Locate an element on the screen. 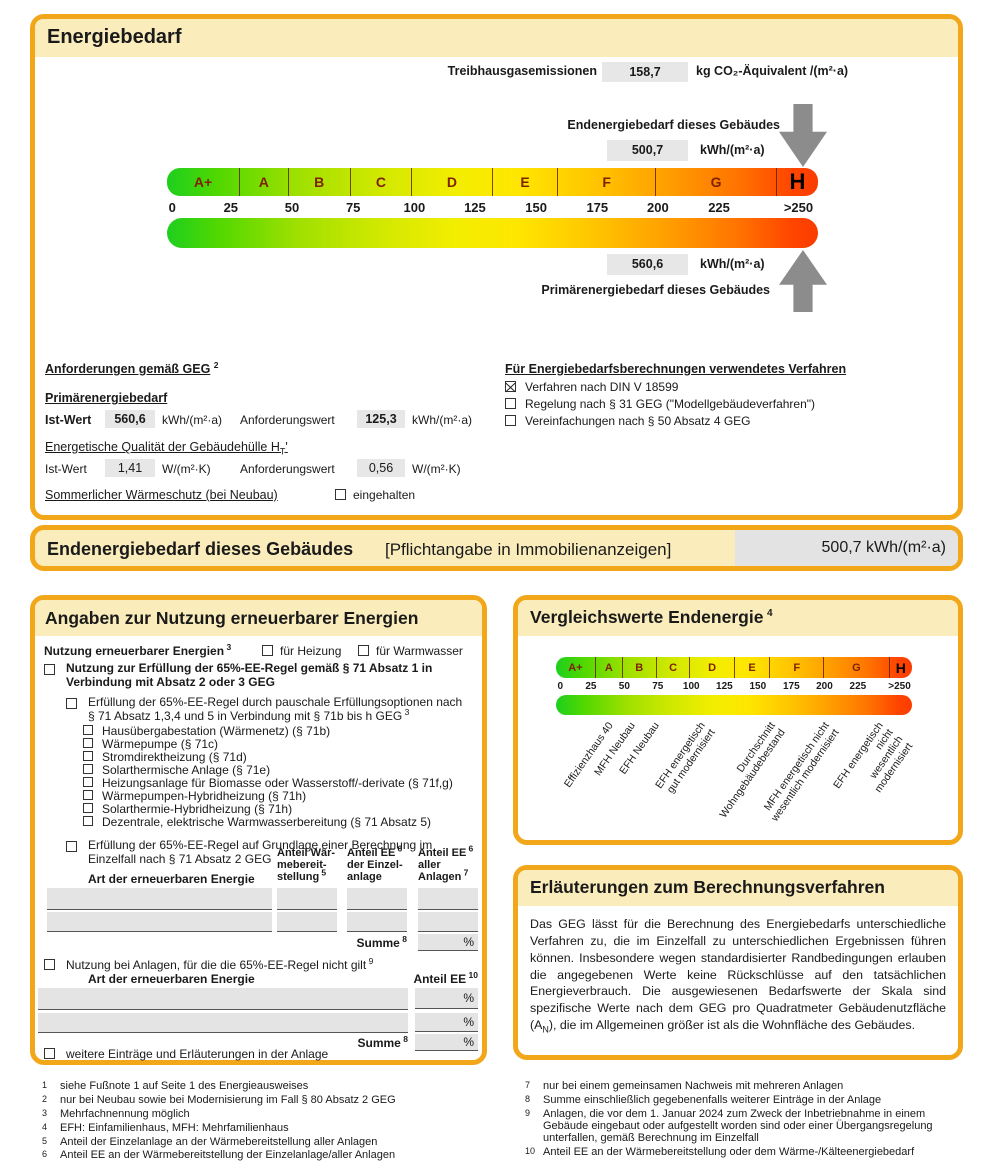 Image resolution: width=993 pixels, height=1163 pixels. t1-row1-aller-field is located at coordinates (448, 899).